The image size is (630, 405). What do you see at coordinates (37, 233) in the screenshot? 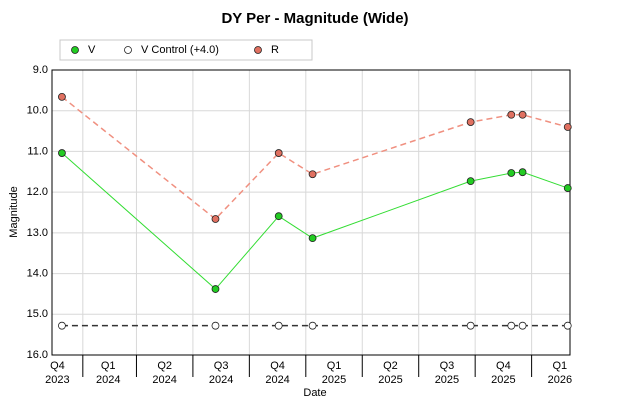
I see `y-tick-label: 13.0` at bounding box center [37, 233].